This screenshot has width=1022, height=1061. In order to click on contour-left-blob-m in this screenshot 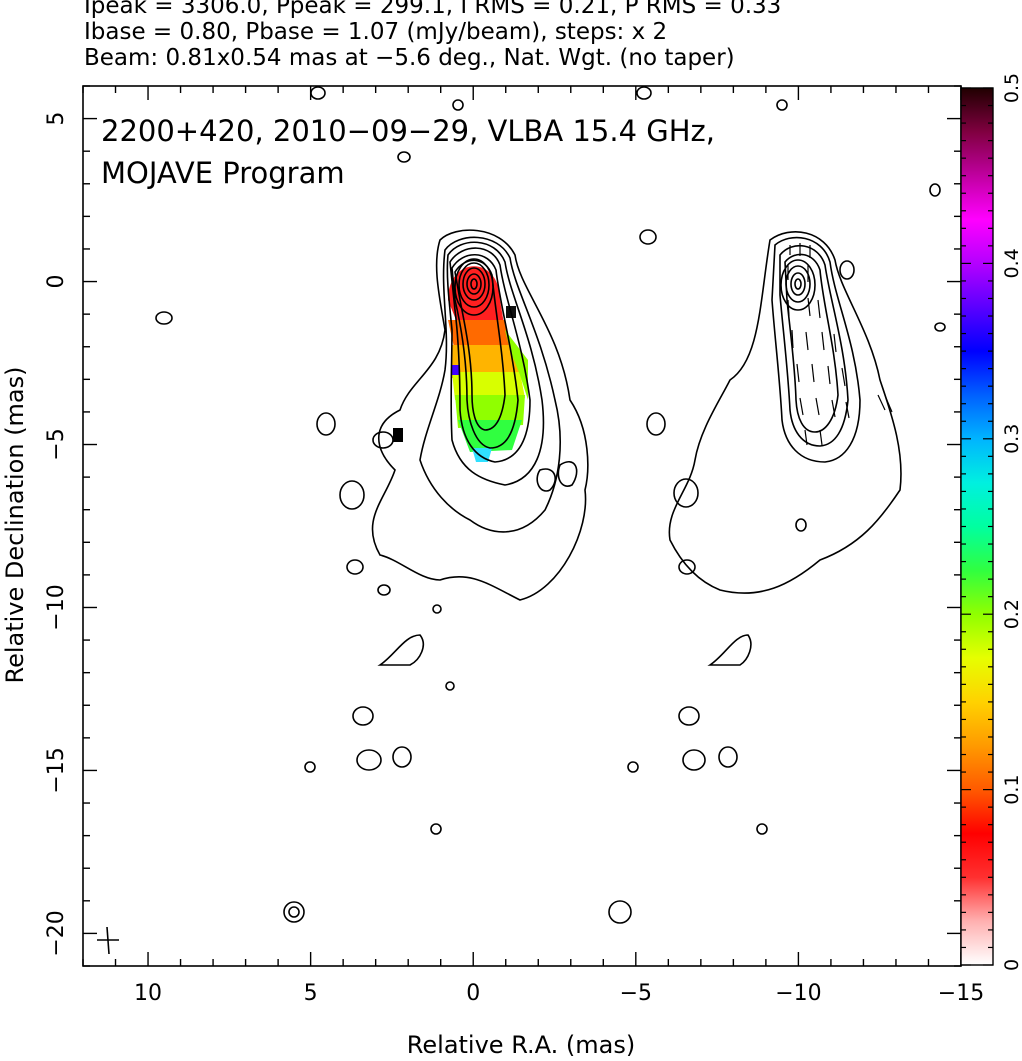, I will do `click(294, 912)`.